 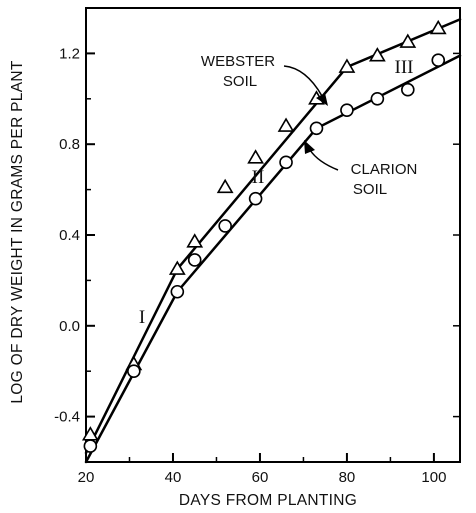 I want to click on phase-label-2: II, so click(x=258, y=177).